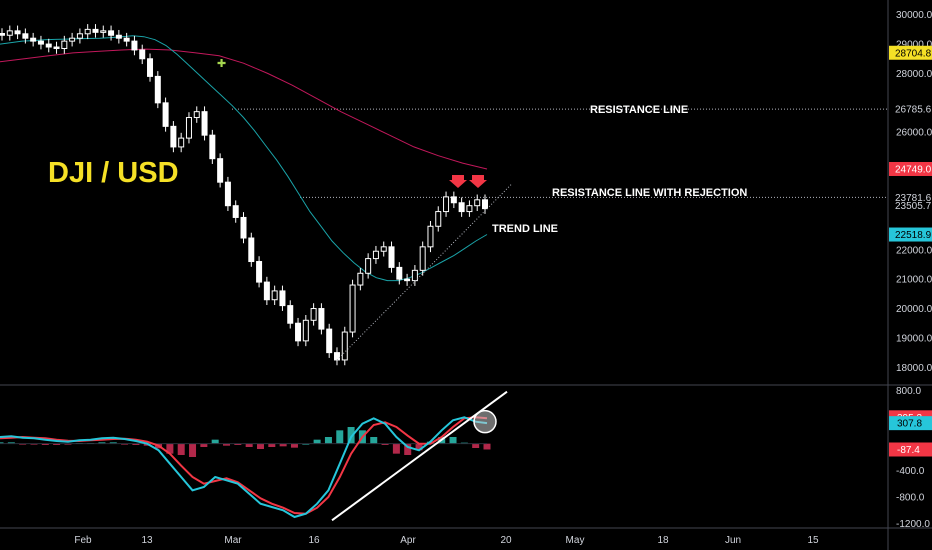 This screenshot has height=550, width=932. I want to click on price-tick-label: 18000.0, so click(914, 368).